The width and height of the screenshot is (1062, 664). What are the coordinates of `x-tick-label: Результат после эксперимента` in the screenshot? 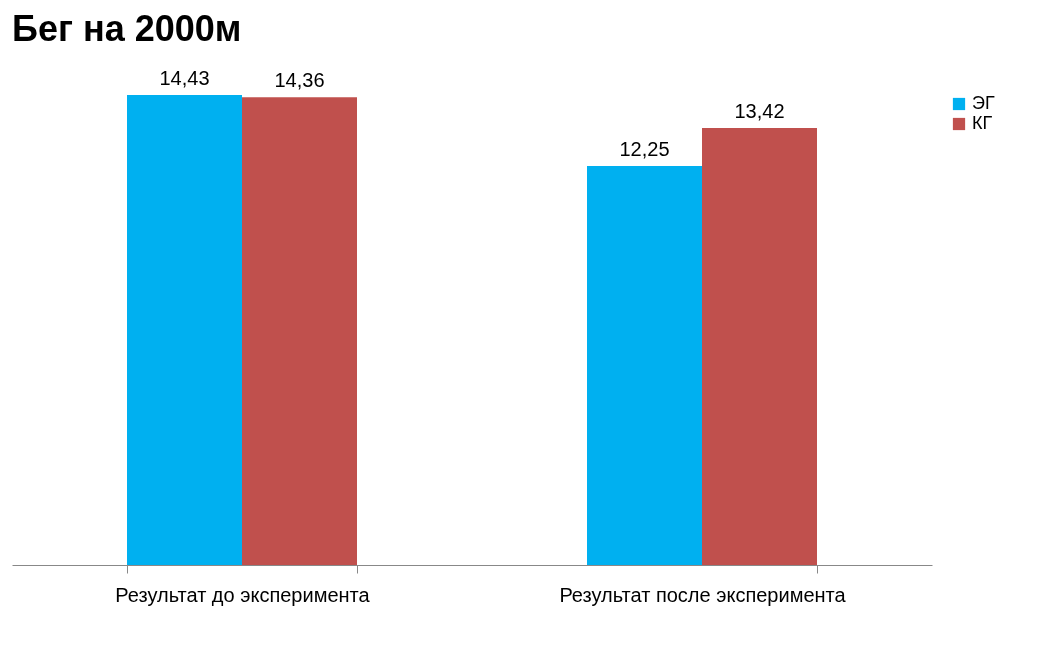 It's located at (703, 594).